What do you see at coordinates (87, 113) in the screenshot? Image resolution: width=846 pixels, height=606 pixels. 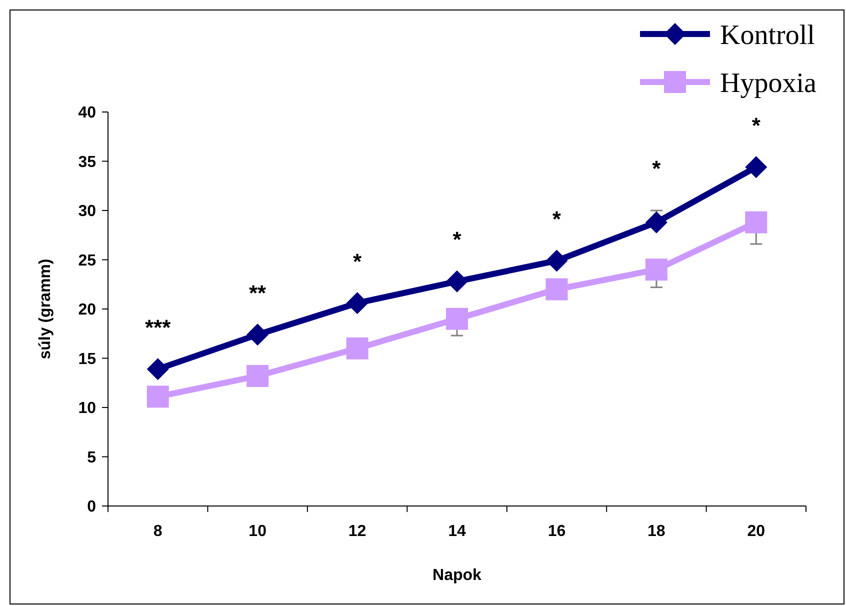 I see `y-tick-label: 40` at bounding box center [87, 113].